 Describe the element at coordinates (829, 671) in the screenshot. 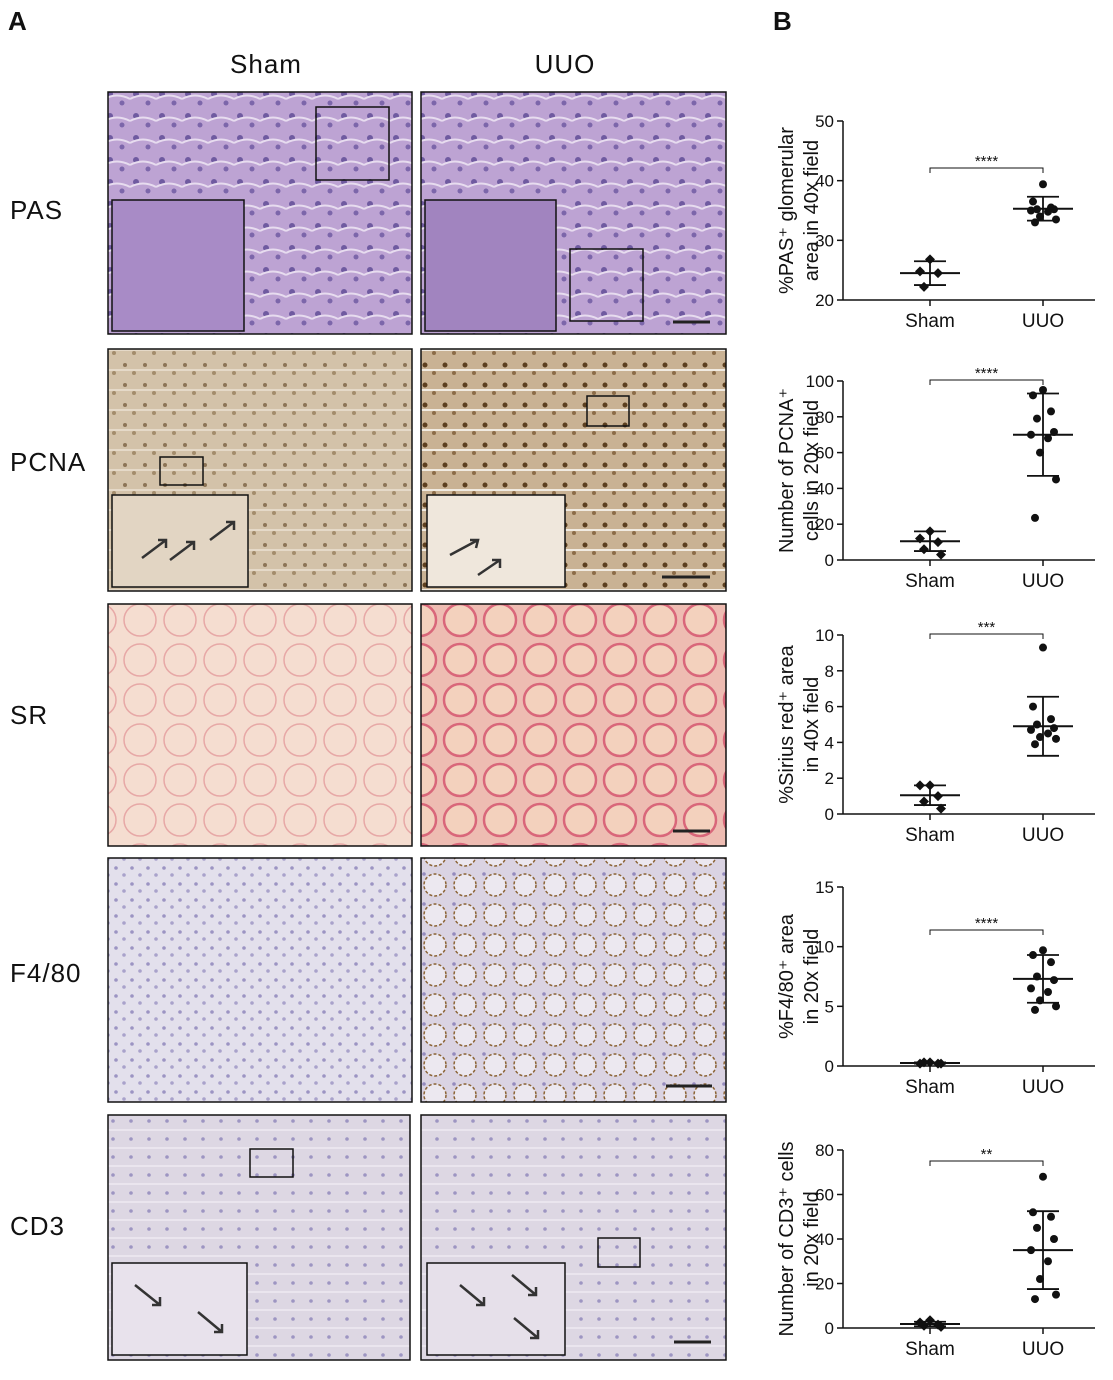

I see `y-tick-label: 8` at that location.